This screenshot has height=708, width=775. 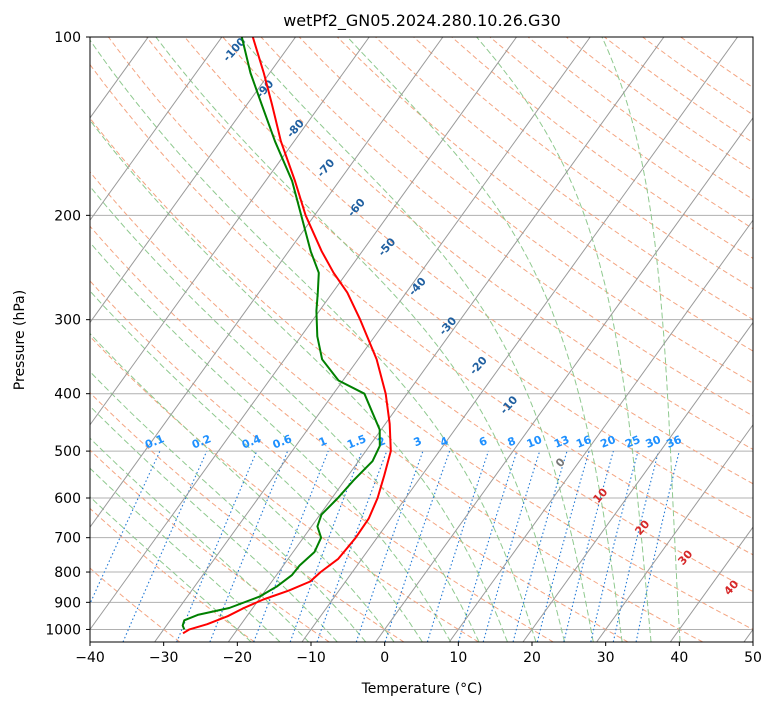 What do you see at coordinates (20, 340) in the screenshot?
I see `y-axis-label: Pressure (hPa)` at bounding box center [20, 340].